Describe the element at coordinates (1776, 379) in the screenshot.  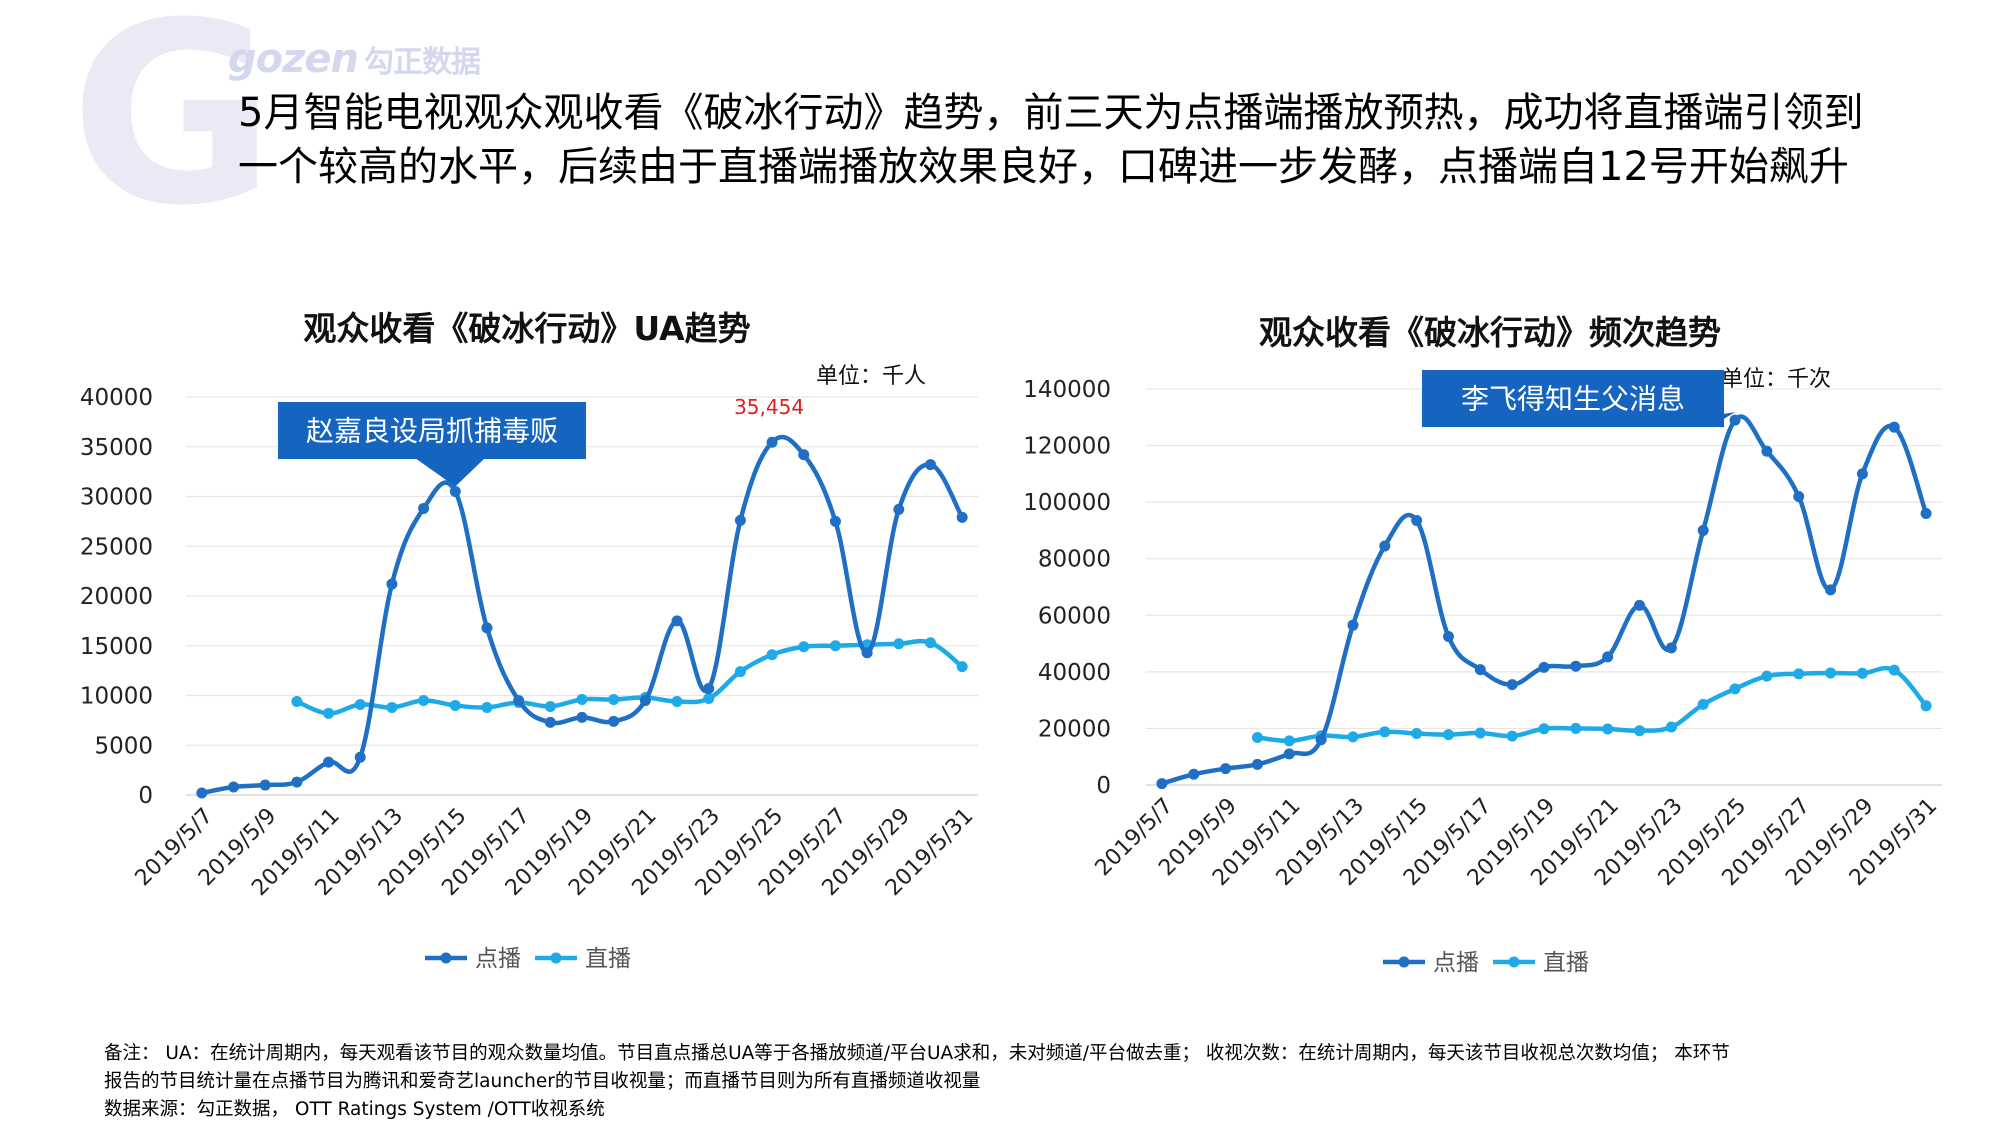
I see `chart-unit-label: 单位：千次` at that location.